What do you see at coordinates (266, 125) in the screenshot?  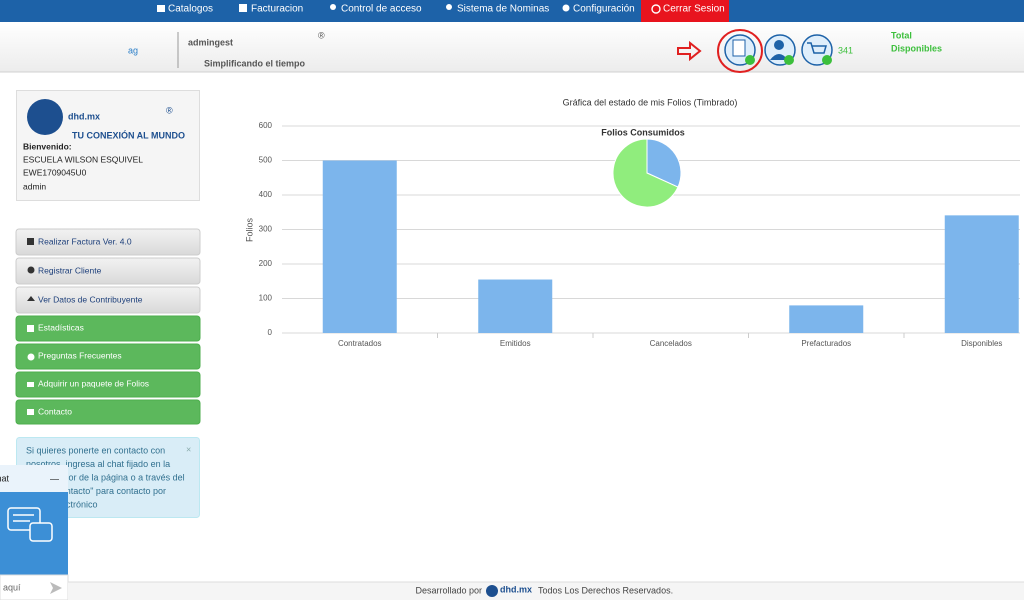 I see `y-tick-label: 600` at bounding box center [266, 125].